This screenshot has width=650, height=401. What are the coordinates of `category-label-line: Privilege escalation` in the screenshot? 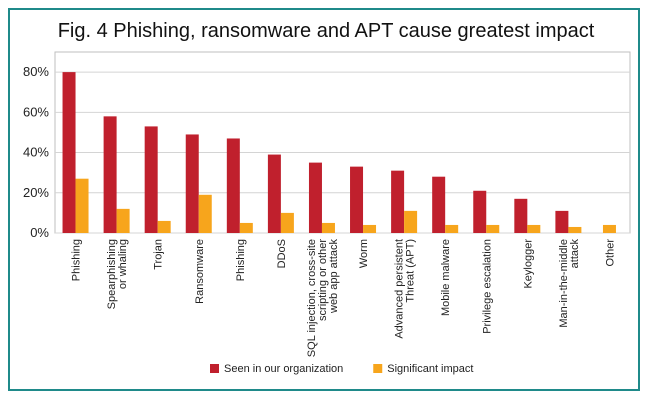 It's located at (487, 286).